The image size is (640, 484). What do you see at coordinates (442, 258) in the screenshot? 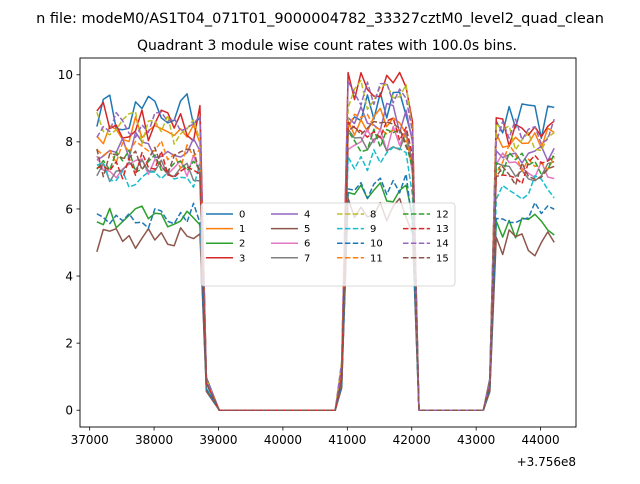
I see `legend-label-15: 15` at bounding box center [442, 258].